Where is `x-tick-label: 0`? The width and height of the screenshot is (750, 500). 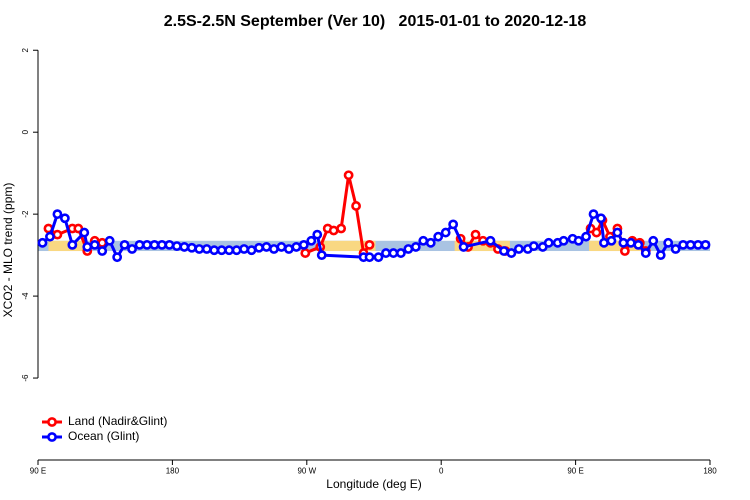
x-tick-label: 0 is located at coordinates (441, 471).